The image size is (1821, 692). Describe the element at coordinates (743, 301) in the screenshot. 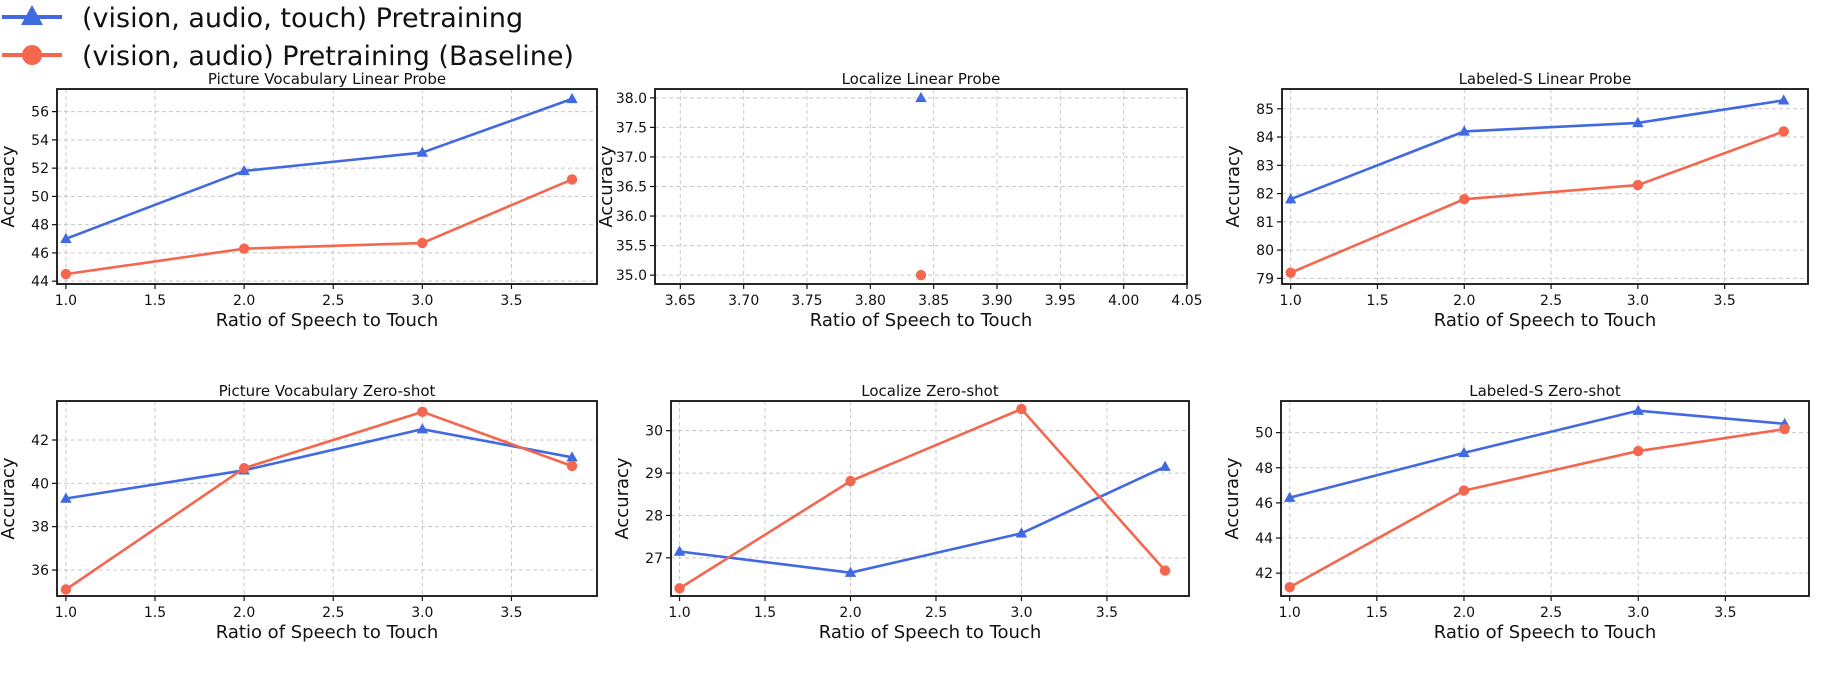

I see `x-tick-label: 3.70` at that location.